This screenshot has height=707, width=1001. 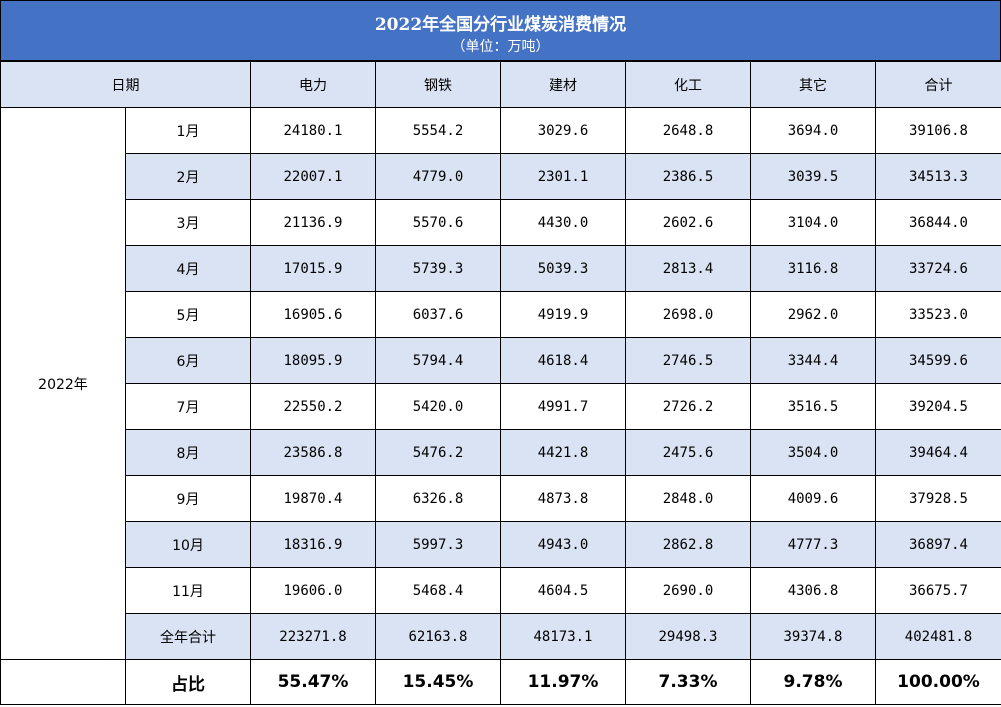 What do you see at coordinates (688, 452) in the screenshot?
I see `table-cell: 2475.6` at bounding box center [688, 452].